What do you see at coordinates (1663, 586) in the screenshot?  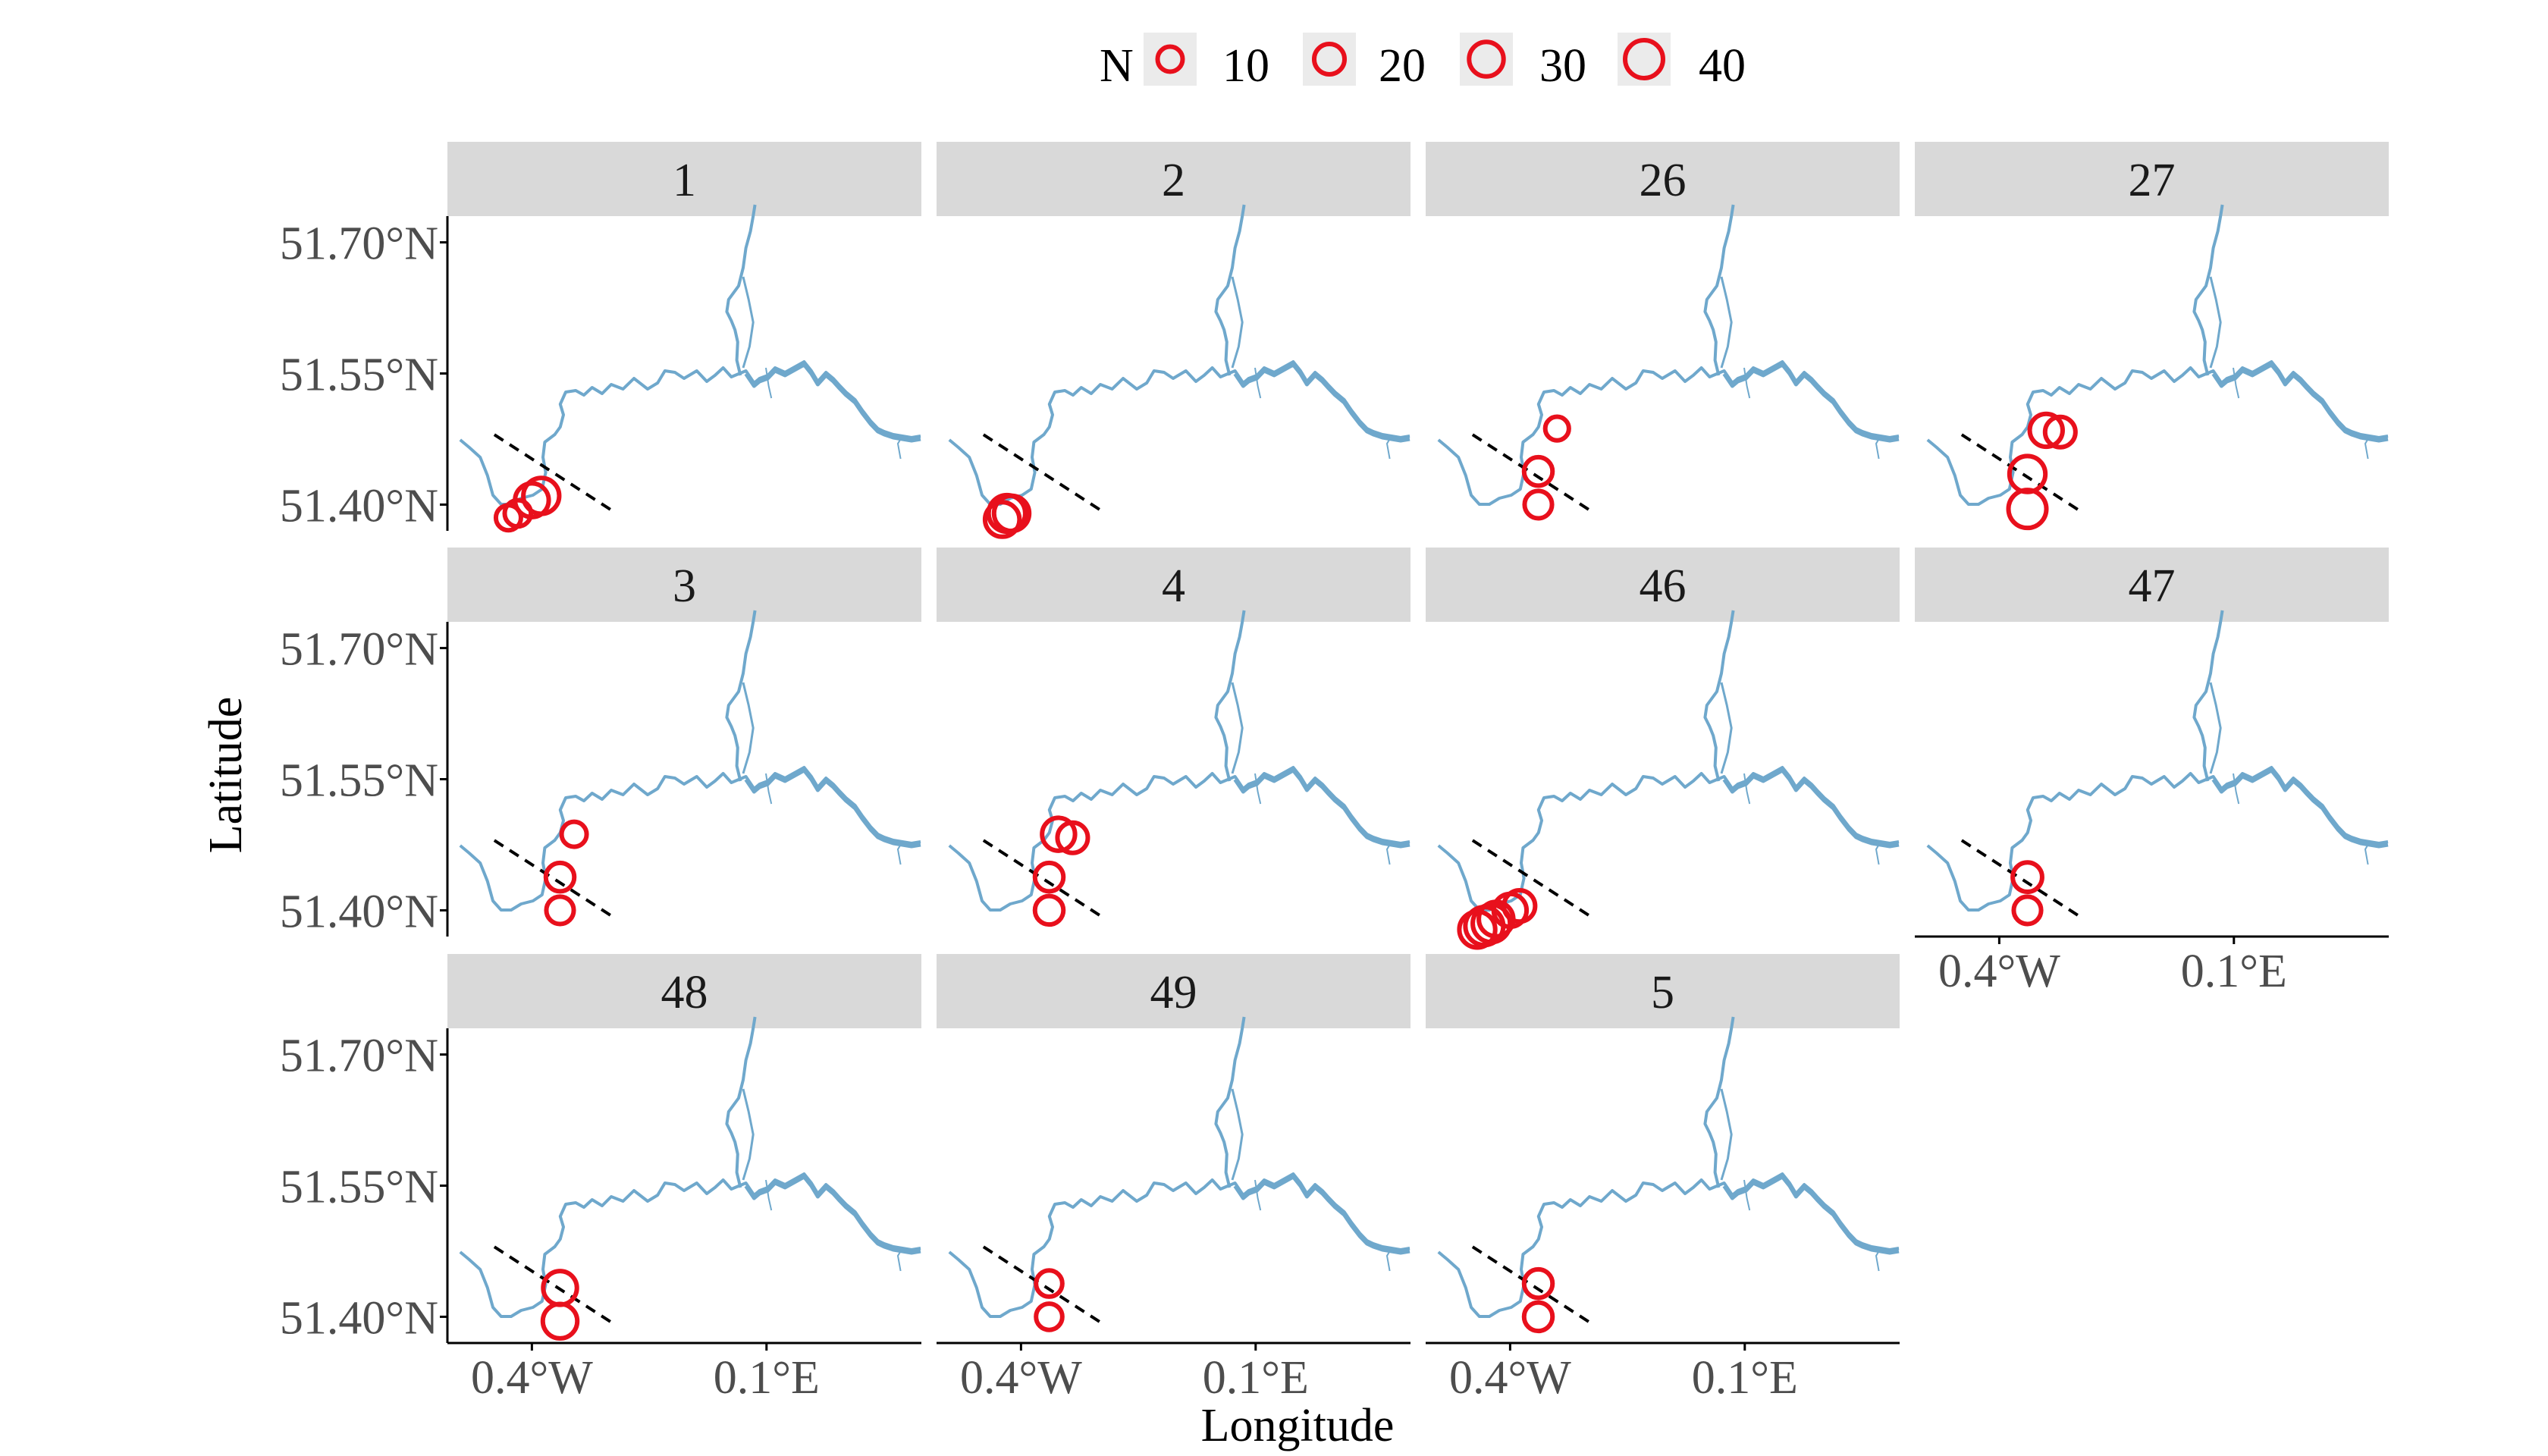 I see `facet-strip-label: 46` at bounding box center [1663, 586].